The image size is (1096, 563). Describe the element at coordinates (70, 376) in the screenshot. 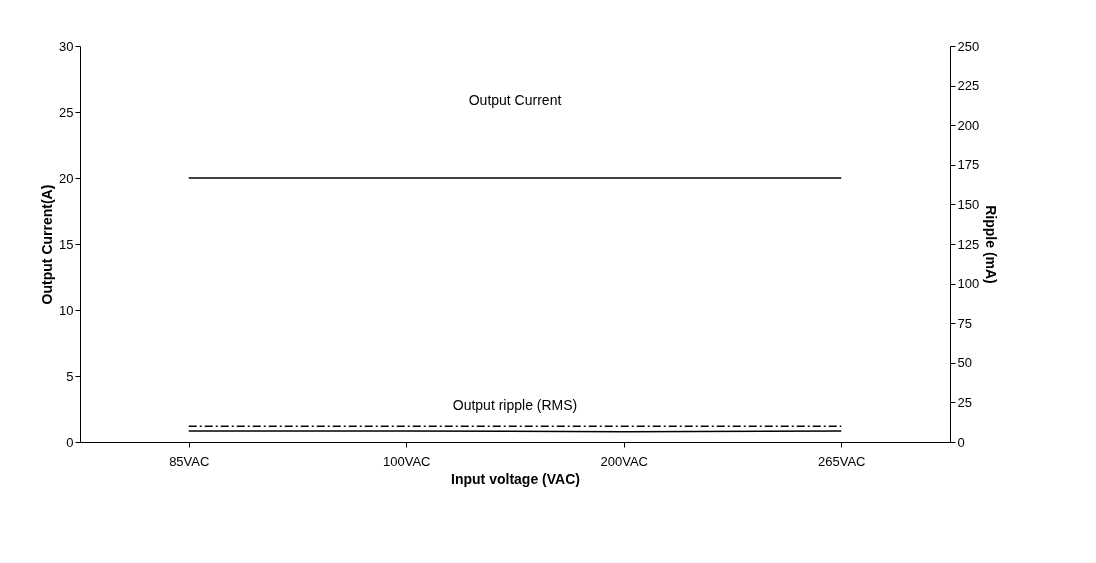

I see `y-tick-label: 5` at that location.